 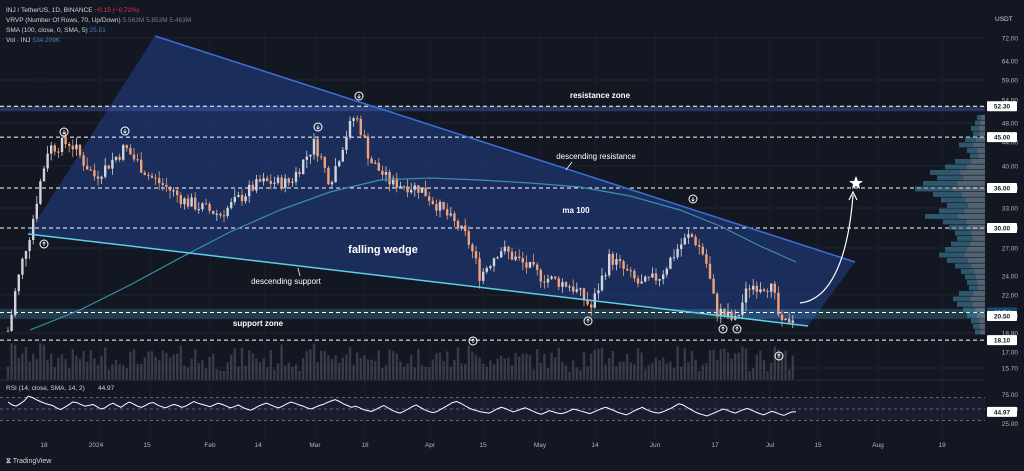 I want to click on symbol-label: INJ / TetherUS, 1D, BINANCE, so click(x=49, y=10).